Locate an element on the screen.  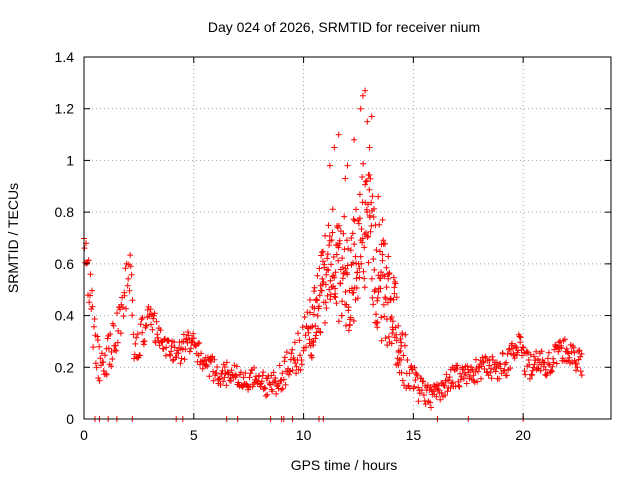
x-tick-label: 15 is located at coordinates (414, 435).